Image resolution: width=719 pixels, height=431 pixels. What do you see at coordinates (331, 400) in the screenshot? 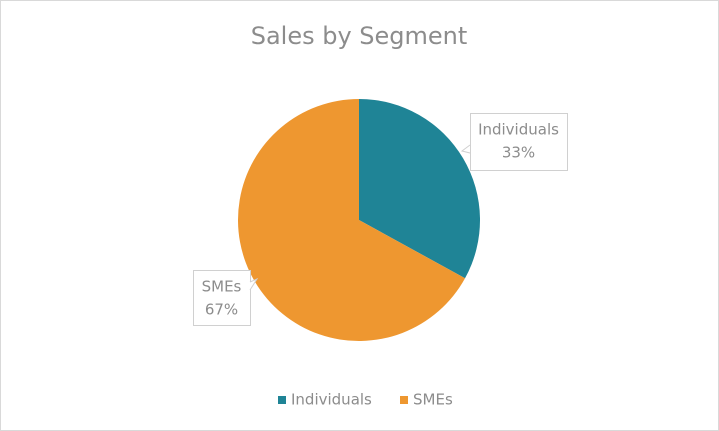
I see `legend-label: Individuals` at bounding box center [331, 400].